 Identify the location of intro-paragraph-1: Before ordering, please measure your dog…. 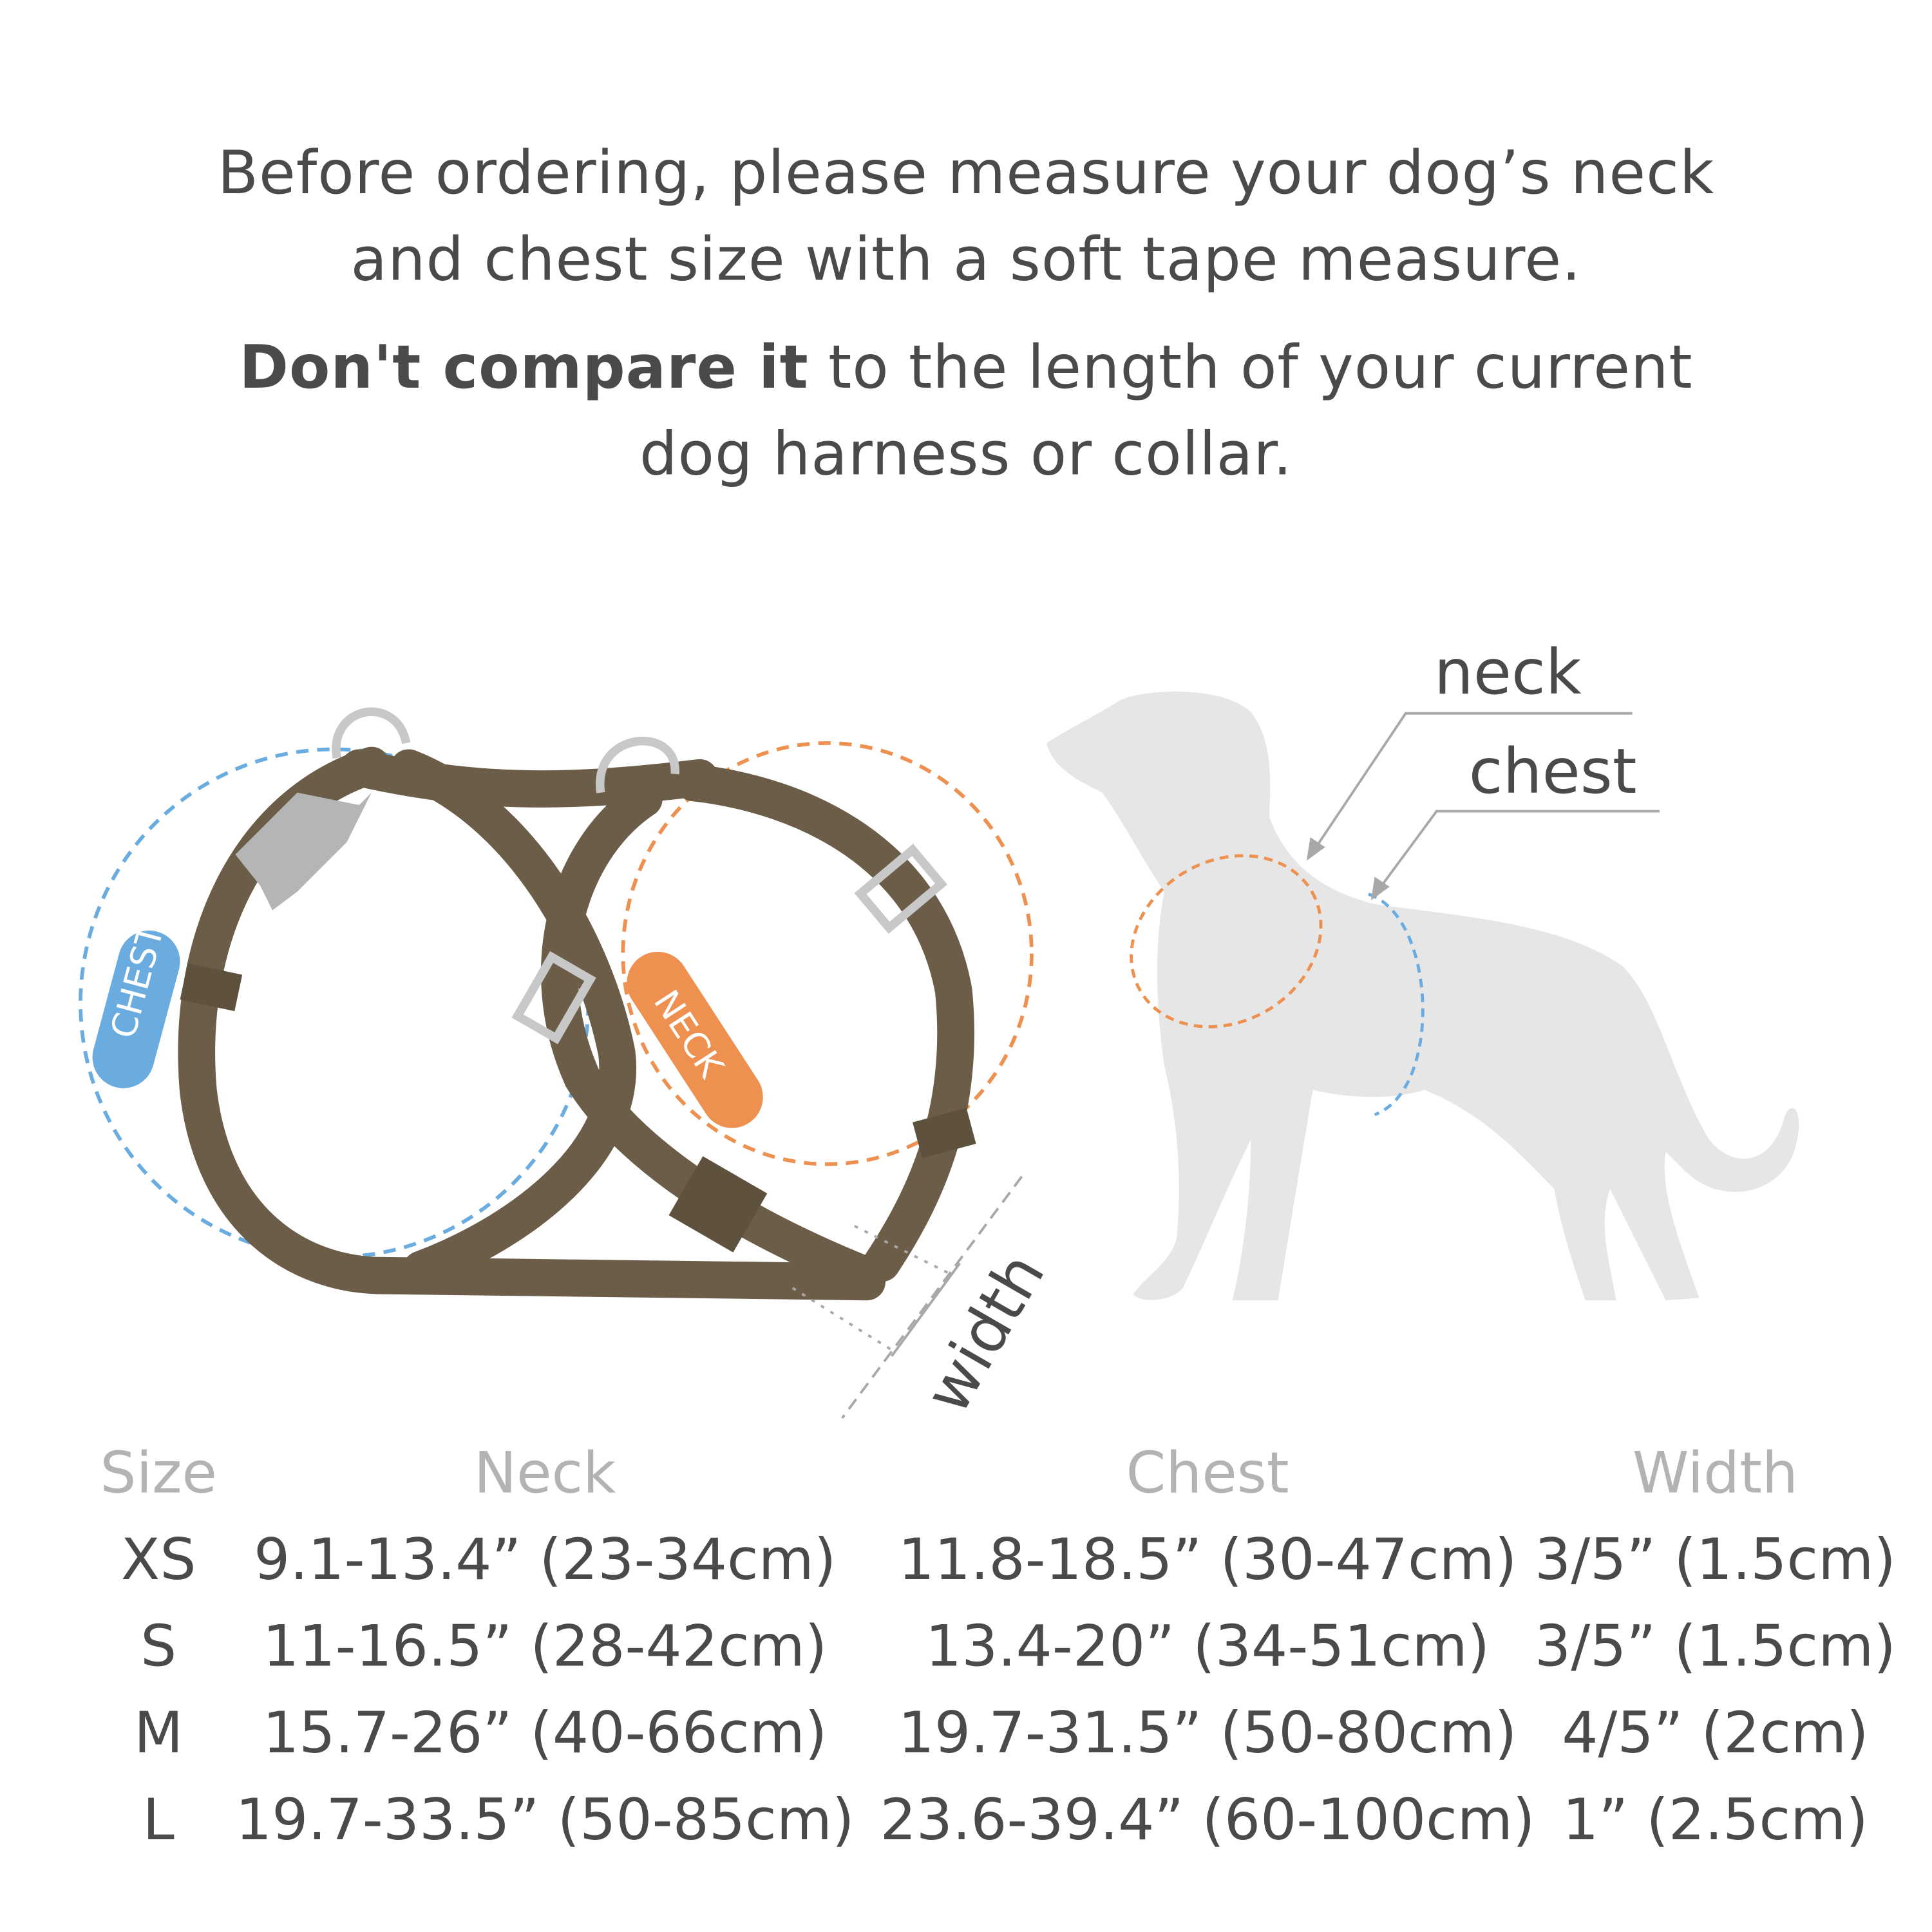
(966, 216).